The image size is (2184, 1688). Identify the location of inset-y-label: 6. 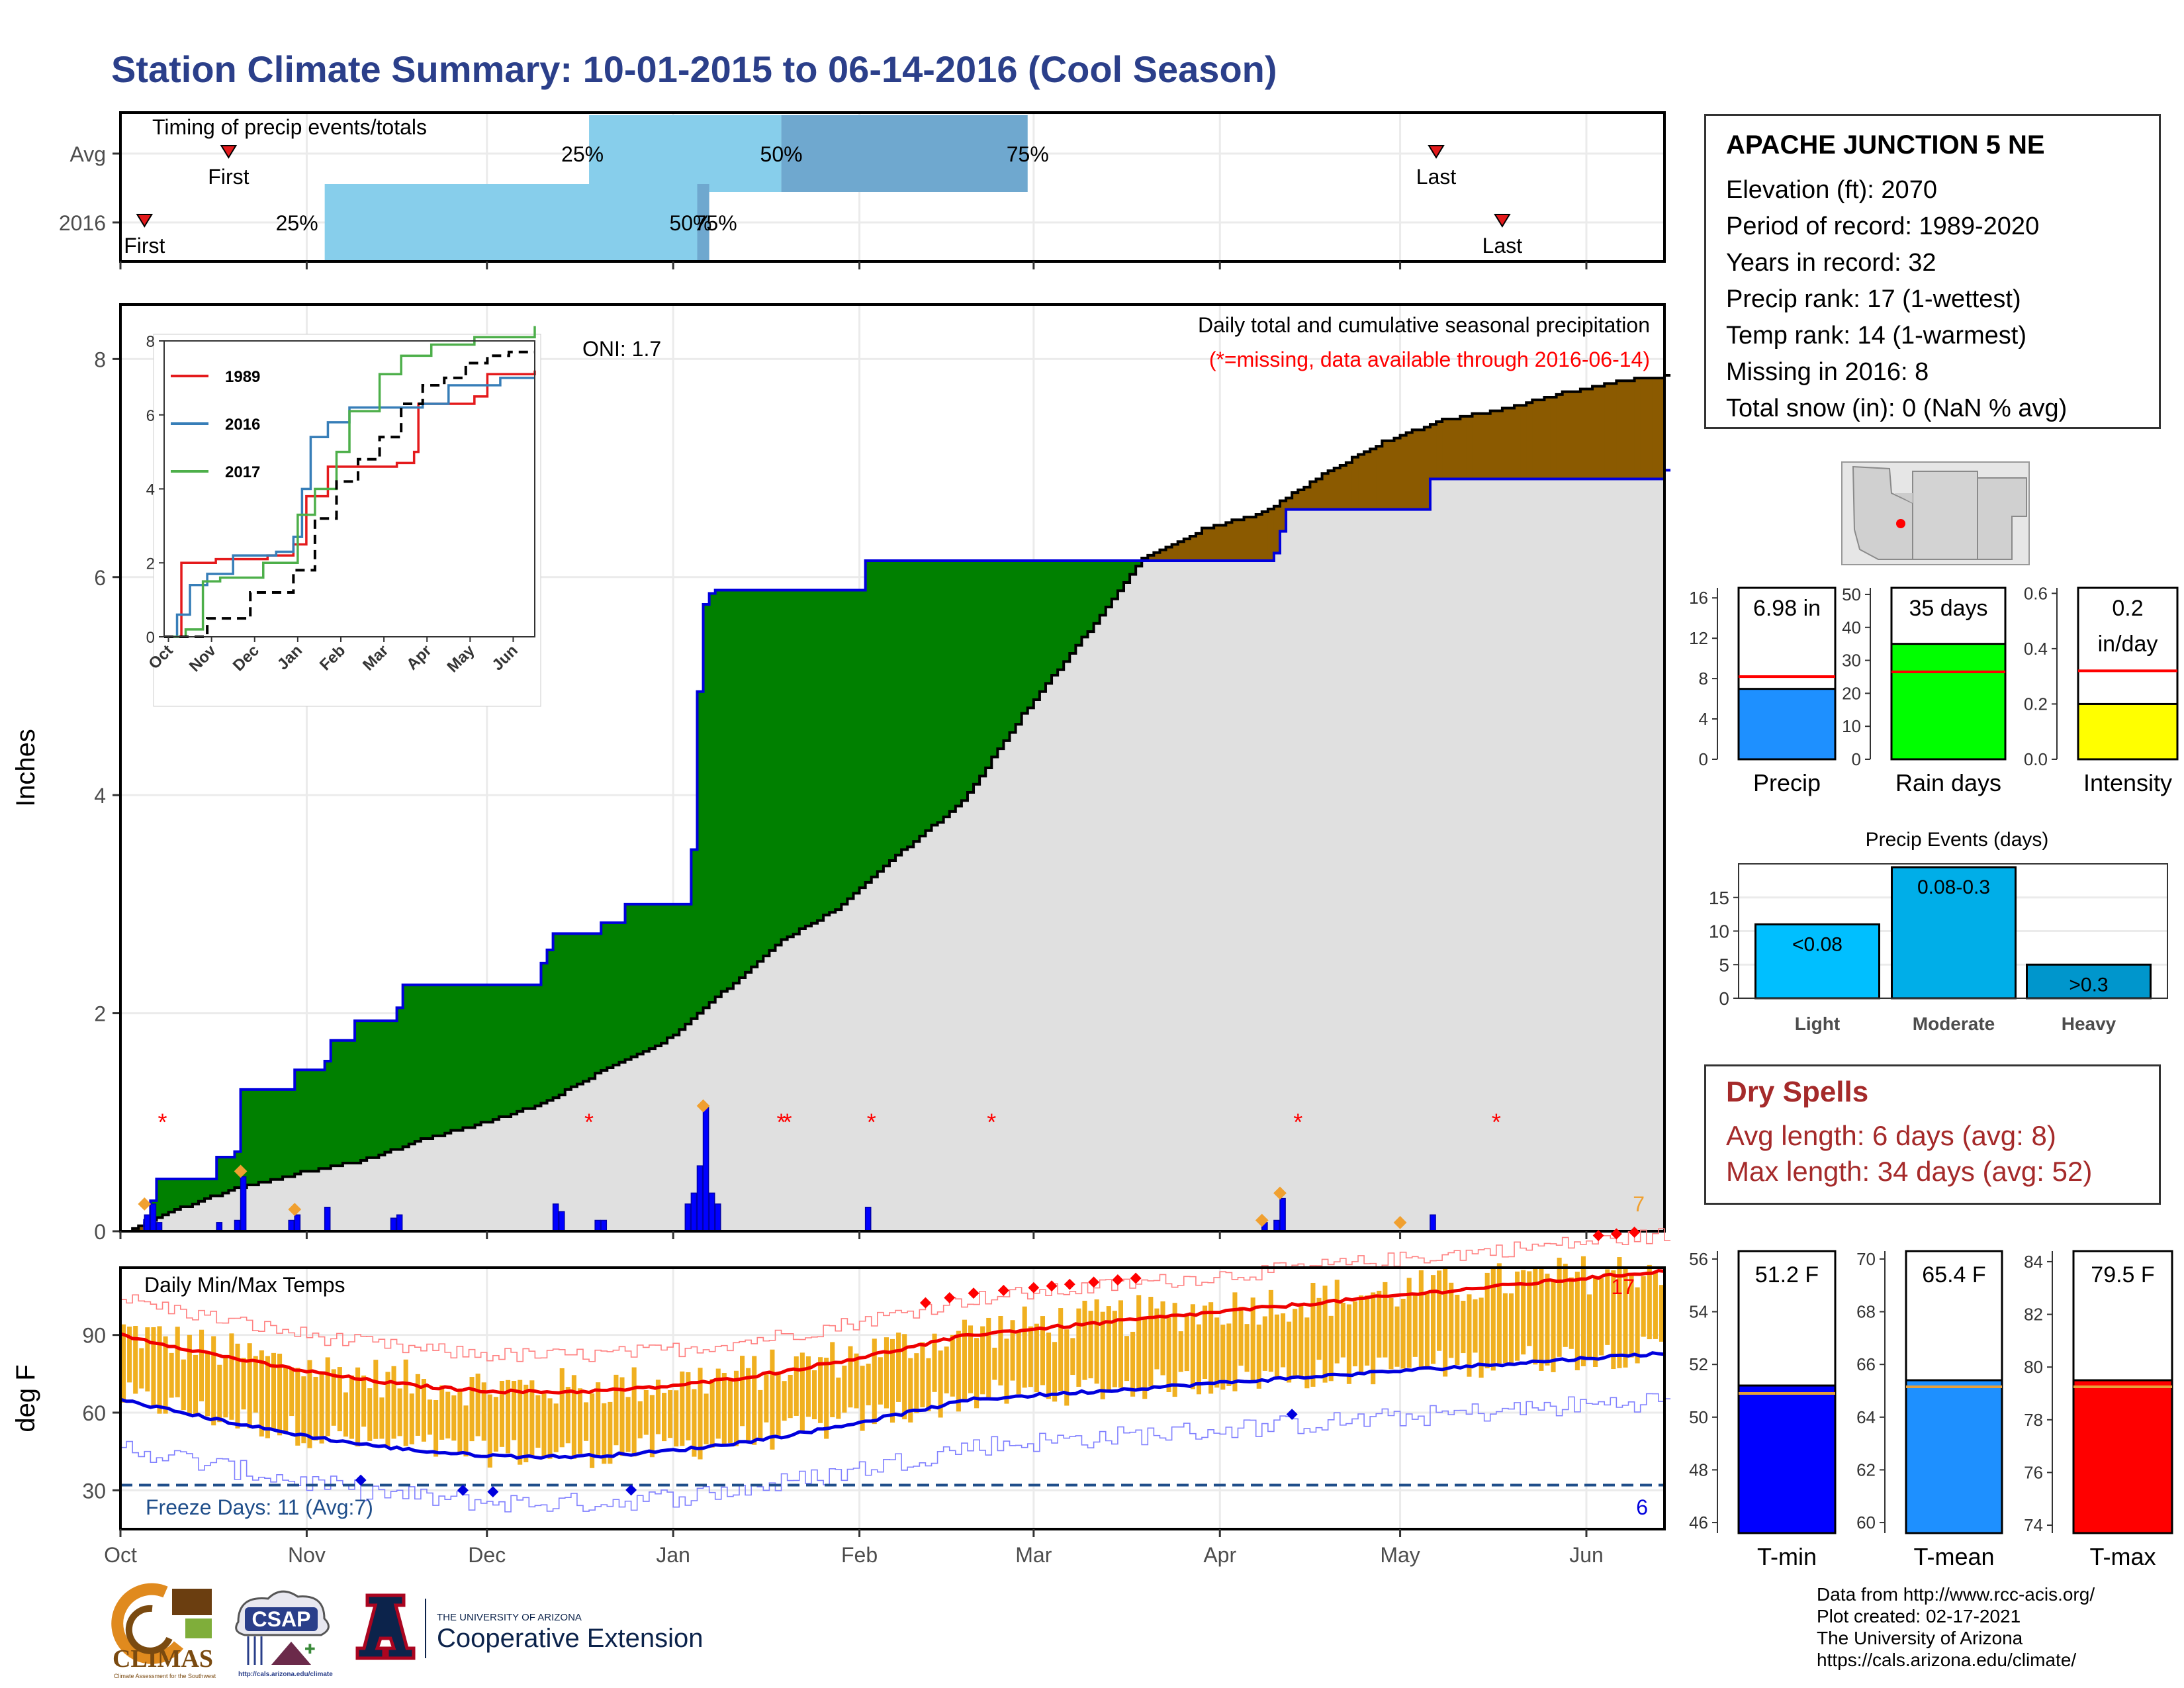
(150, 416).